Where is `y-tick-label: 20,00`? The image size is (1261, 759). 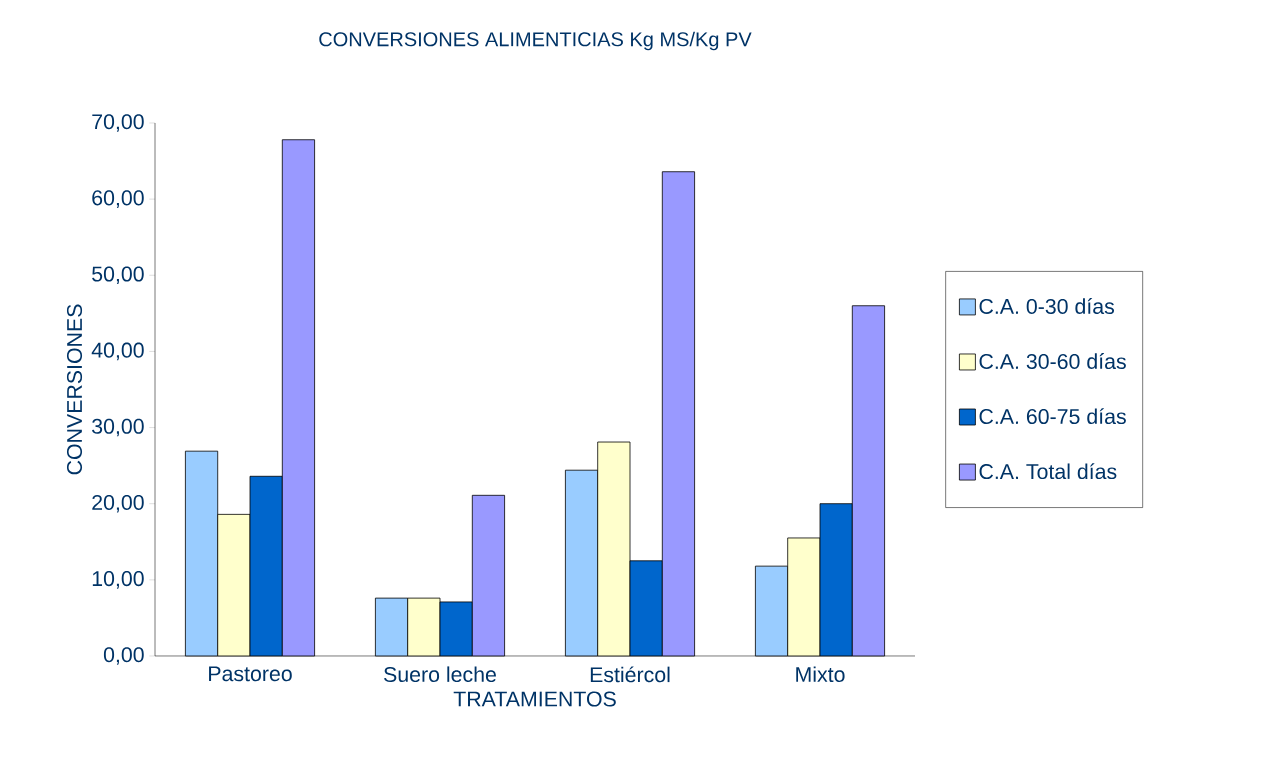 y-tick-label: 20,00 is located at coordinates (118, 503).